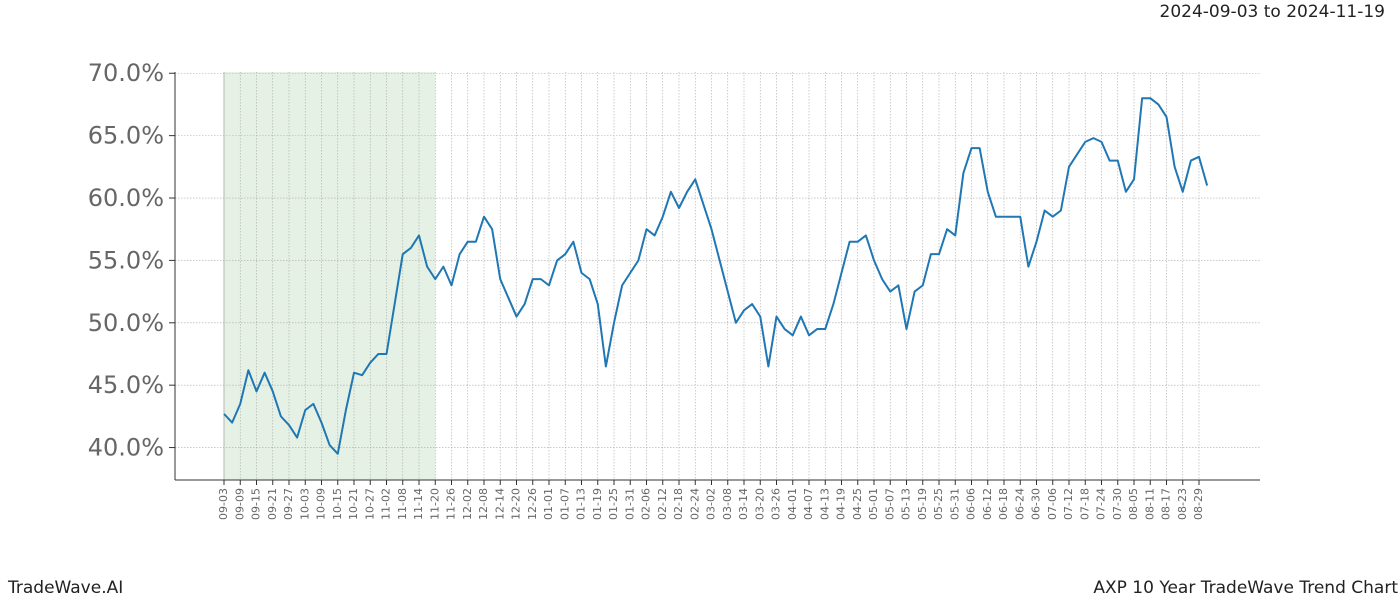  What do you see at coordinates (239, 504) in the screenshot?
I see `x-tick-label: 09-09` at bounding box center [239, 504].